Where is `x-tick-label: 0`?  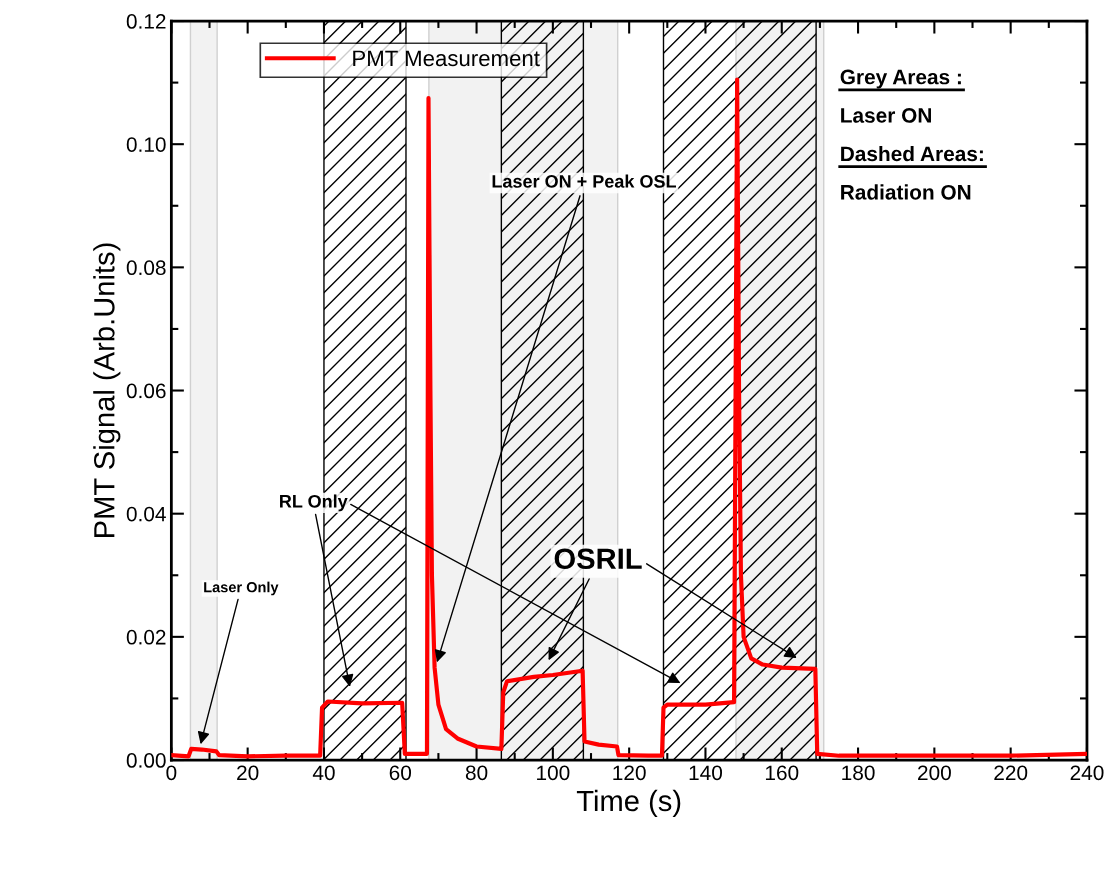
x-tick-label: 0 is located at coordinates (171, 773).